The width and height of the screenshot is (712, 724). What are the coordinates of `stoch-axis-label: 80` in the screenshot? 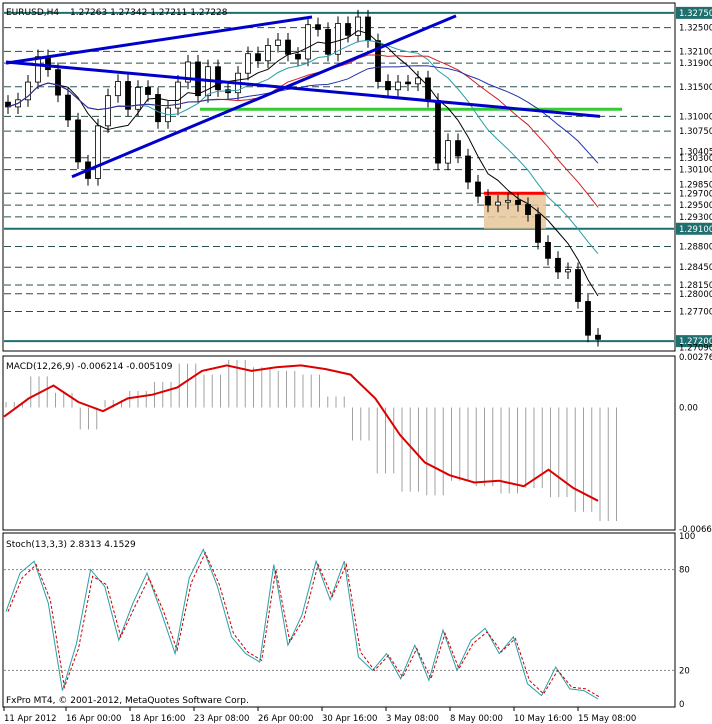 It's located at (684, 571).